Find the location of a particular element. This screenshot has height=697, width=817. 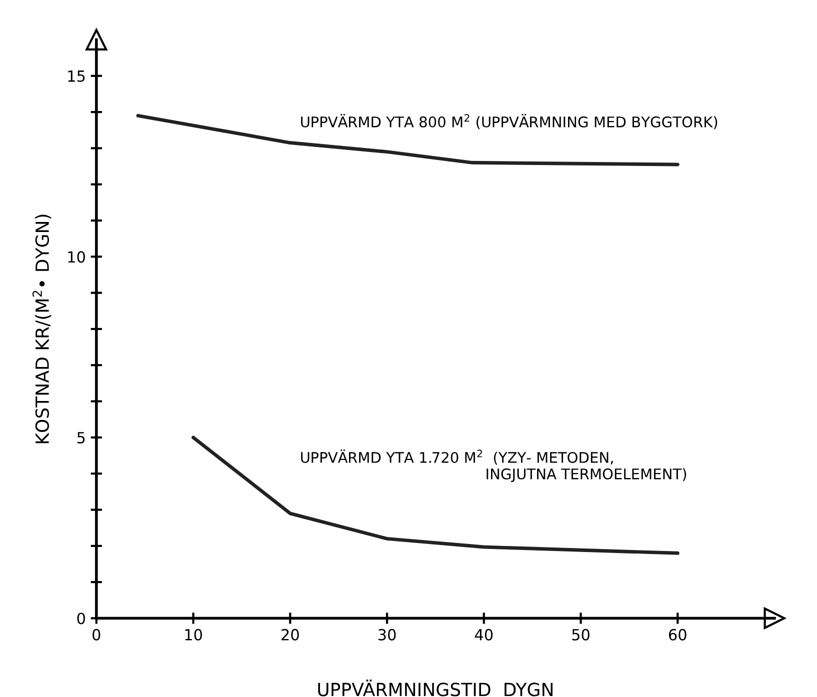

y-axis-title: KOSTNAD KR/(M$^{2}$• DYGN) is located at coordinates (42, 329).